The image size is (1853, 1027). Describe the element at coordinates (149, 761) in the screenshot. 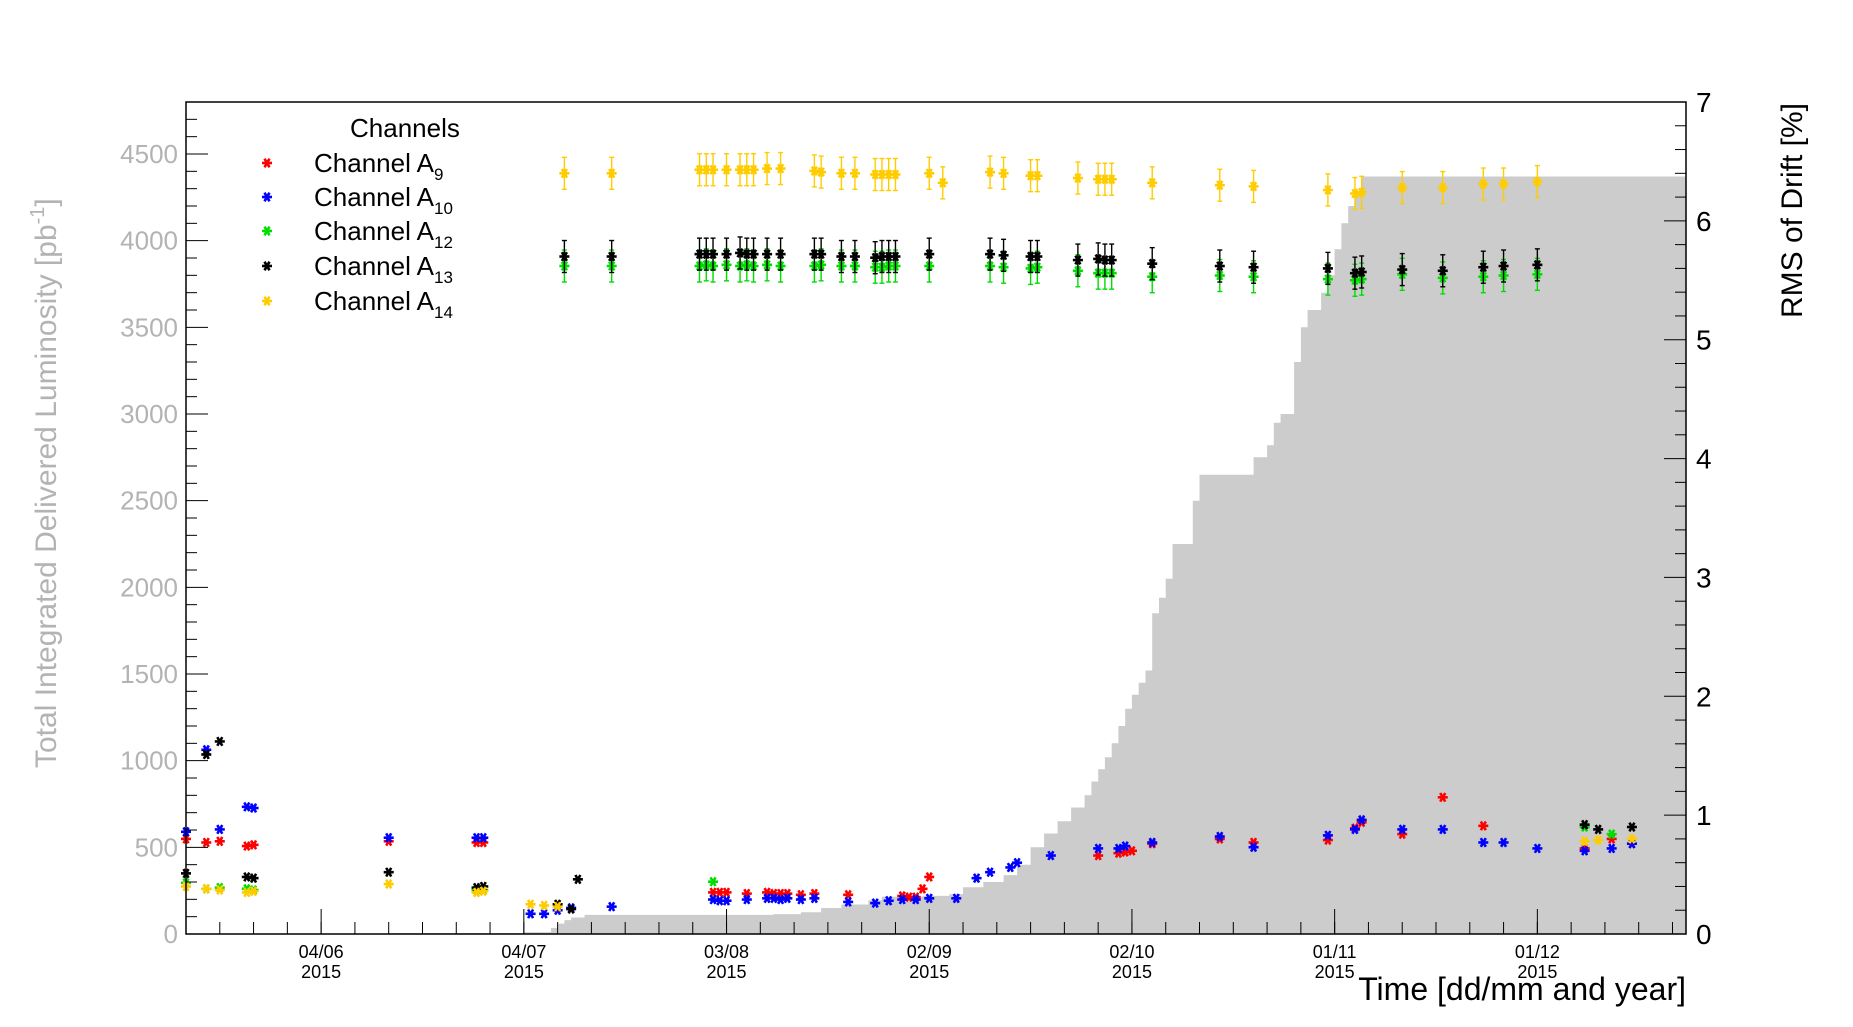

I see `y-left-tick-label: 1000` at that location.